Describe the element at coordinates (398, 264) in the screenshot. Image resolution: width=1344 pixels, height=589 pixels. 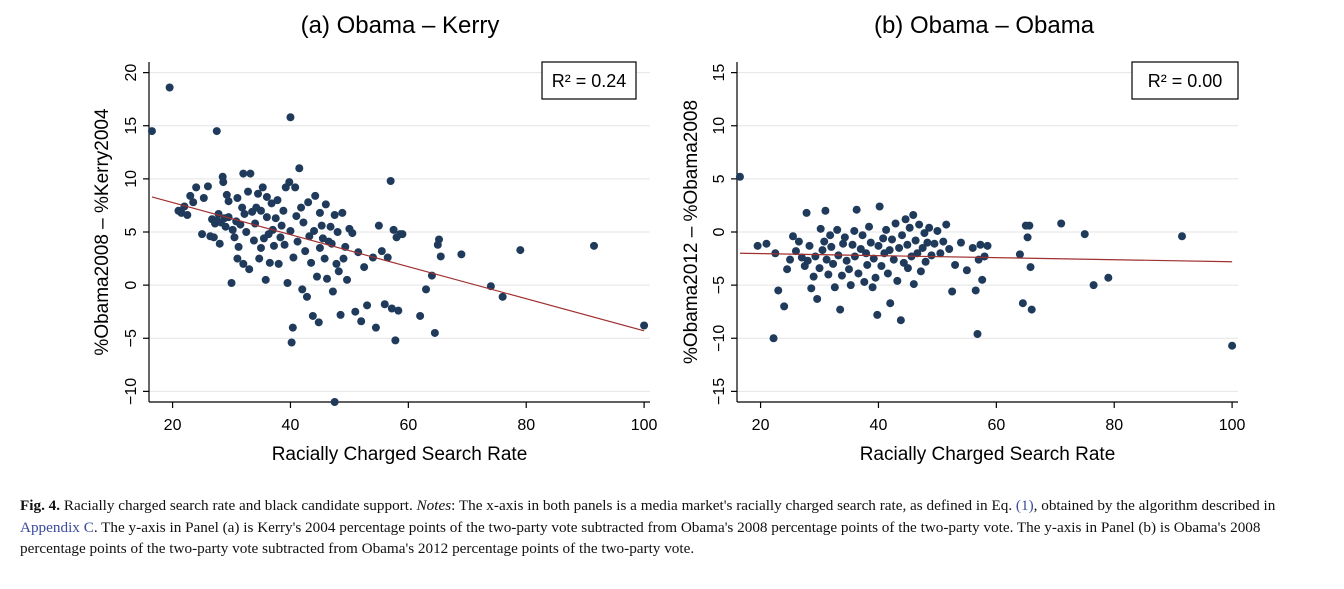
I see `fit-line` at that location.